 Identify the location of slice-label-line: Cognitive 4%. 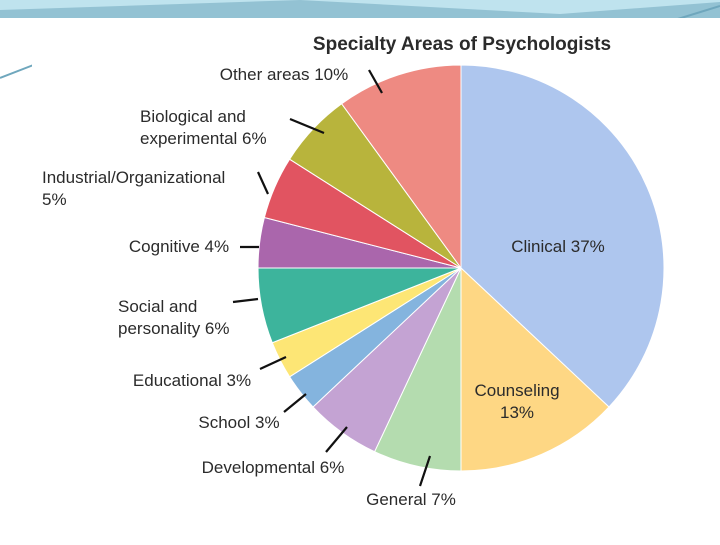
(179, 246).